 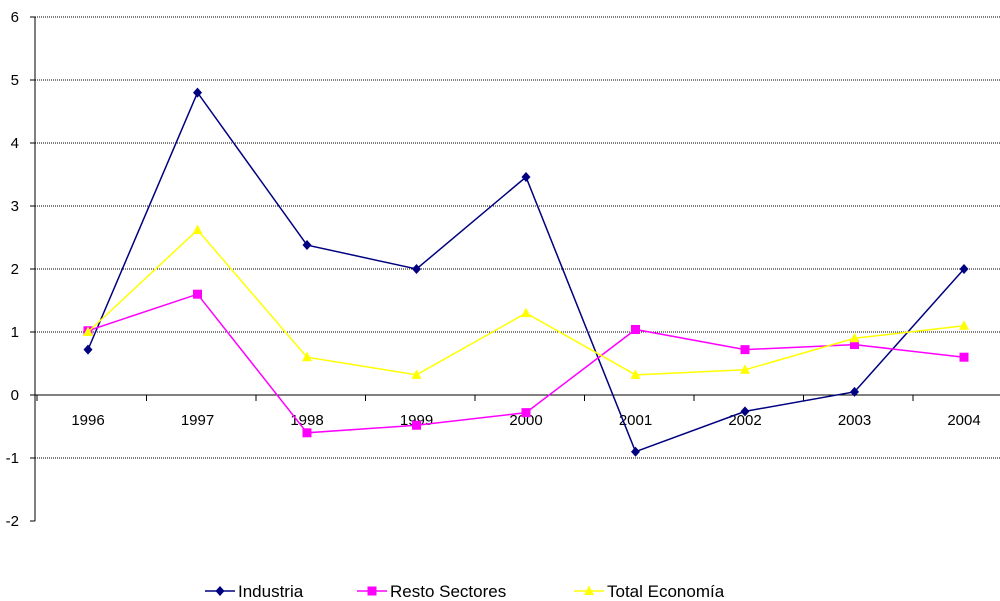 I want to click on y-tick-label: 2, so click(x=15, y=269).